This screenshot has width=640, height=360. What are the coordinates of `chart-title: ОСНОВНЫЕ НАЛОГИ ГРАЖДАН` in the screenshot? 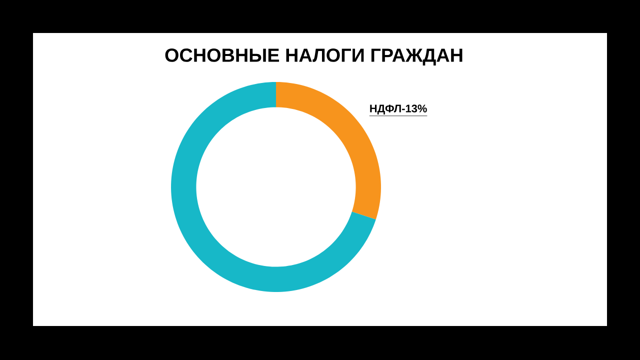 It's located at (313, 57).